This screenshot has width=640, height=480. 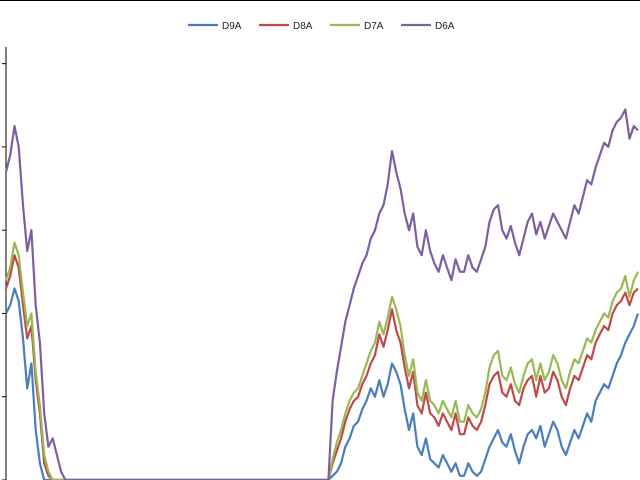 I want to click on legend-label: D6A, so click(x=445, y=26).